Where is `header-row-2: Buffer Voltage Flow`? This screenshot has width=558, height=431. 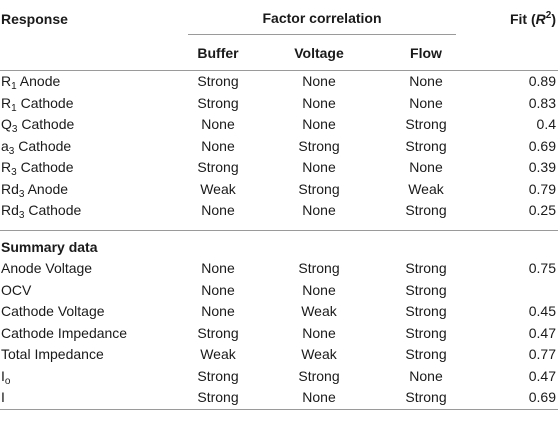
header-row-2: Buffer Voltage Flow is located at coordinates (279, 53).